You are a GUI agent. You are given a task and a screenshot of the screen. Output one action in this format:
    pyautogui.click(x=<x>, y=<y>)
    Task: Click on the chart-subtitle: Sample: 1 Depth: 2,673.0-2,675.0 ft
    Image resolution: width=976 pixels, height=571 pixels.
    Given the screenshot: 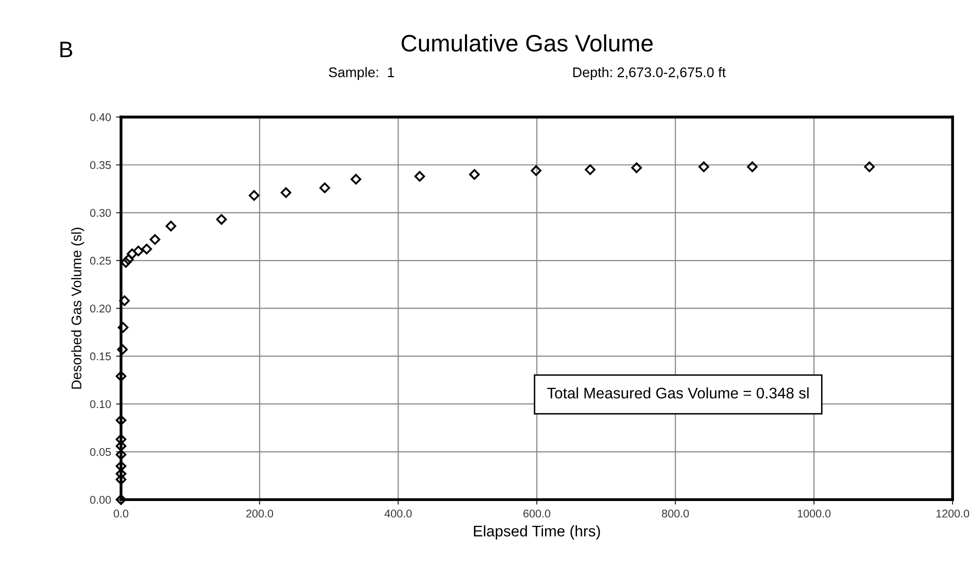 What is the action you would take?
    pyautogui.click(x=527, y=73)
    